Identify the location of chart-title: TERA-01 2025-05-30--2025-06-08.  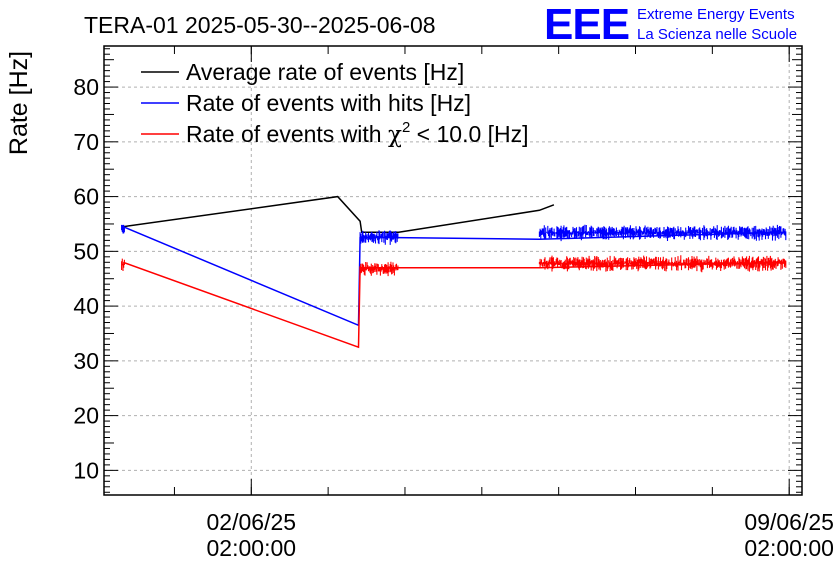
(260, 25).